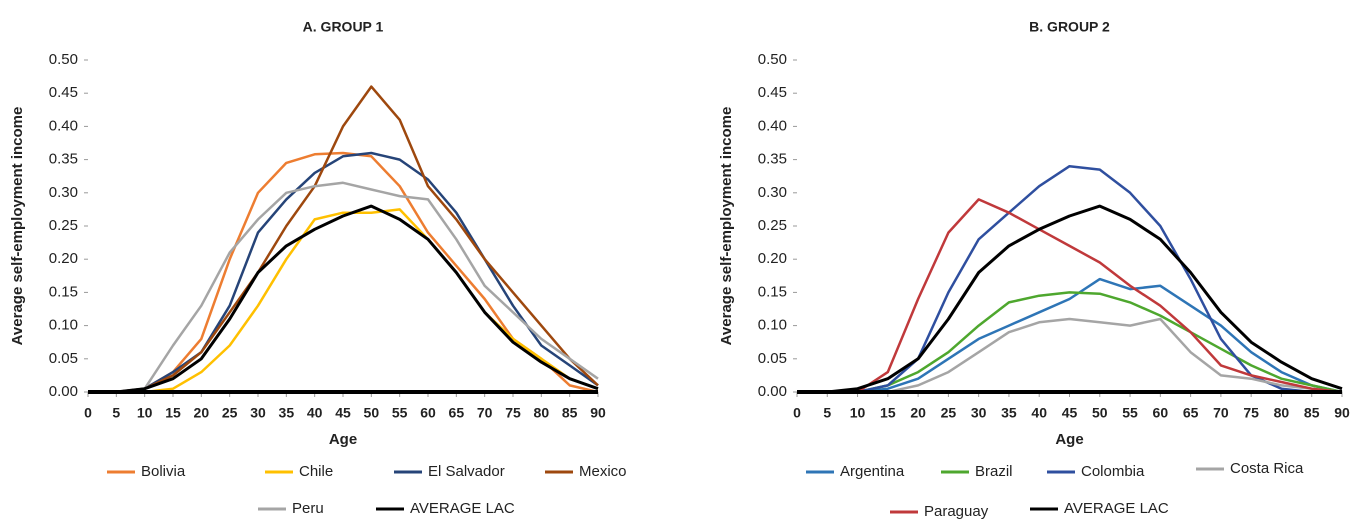 The width and height of the screenshot is (1356, 521). Describe the element at coordinates (316, 471) in the screenshot. I see `legend-label: Chile` at that location.